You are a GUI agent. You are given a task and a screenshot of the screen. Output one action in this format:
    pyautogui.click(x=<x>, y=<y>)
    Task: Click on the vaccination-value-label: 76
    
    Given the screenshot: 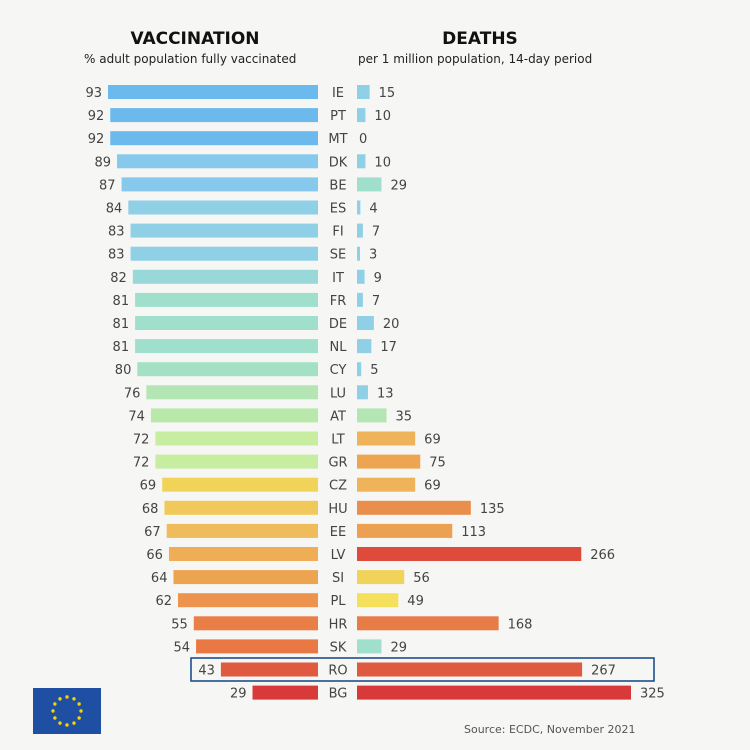 What is the action you would take?
    pyautogui.click(x=132, y=393)
    